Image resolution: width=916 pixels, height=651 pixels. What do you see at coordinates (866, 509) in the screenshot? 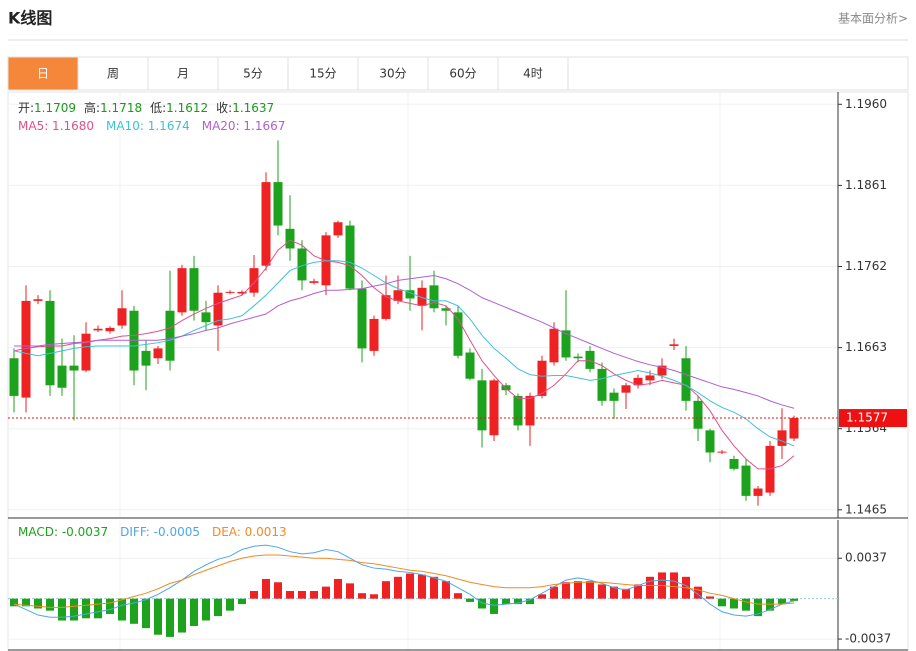
I see `y-tick-label: 1.1465` at bounding box center [866, 509].